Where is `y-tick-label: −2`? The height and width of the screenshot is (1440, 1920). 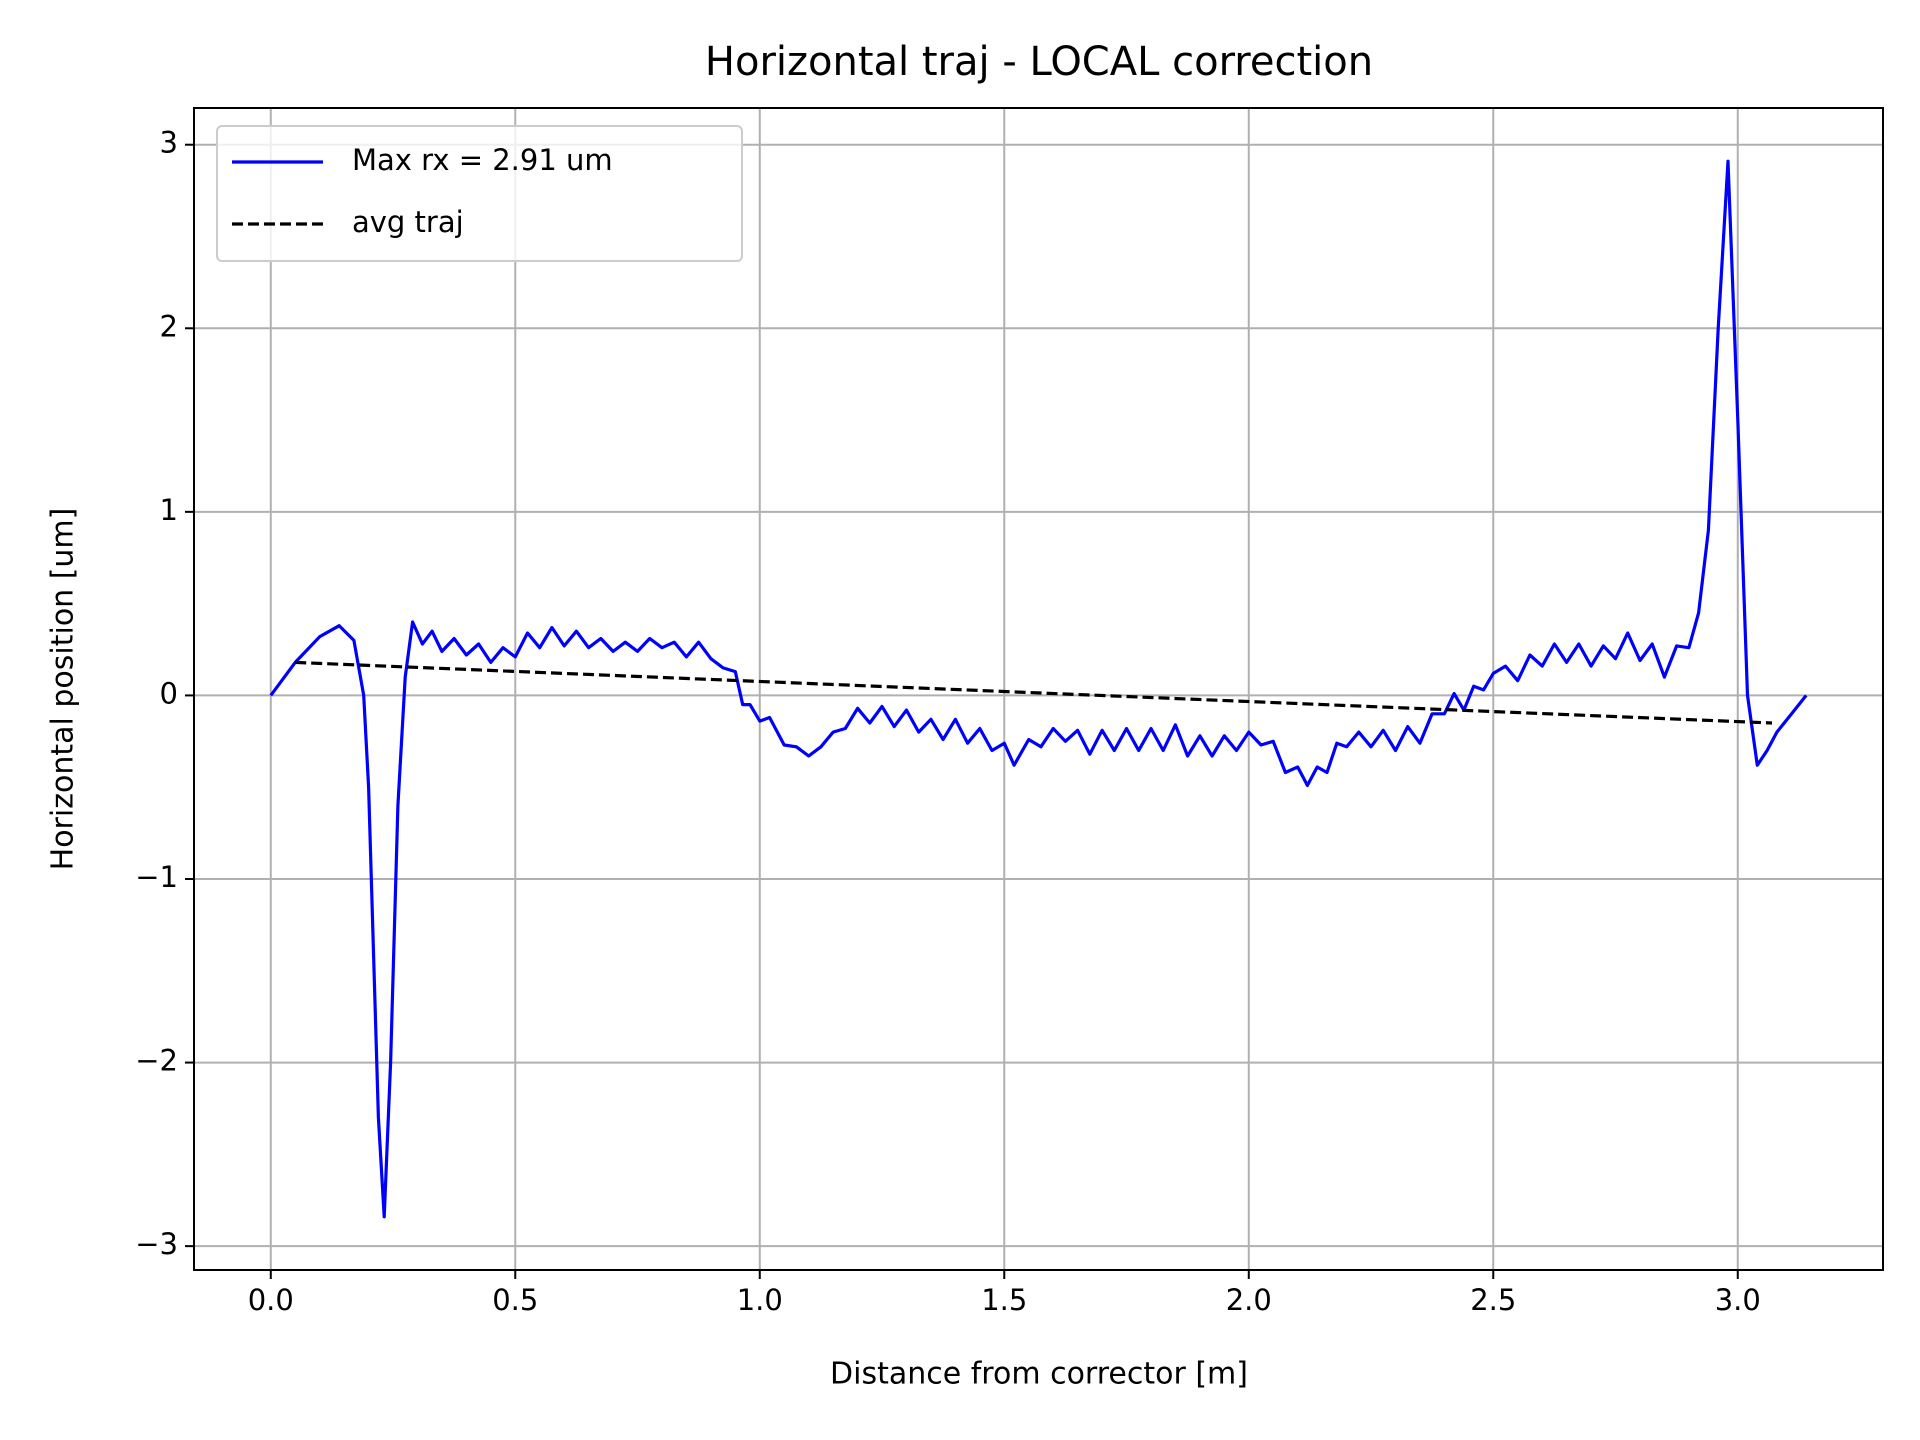 y-tick-label: −2 is located at coordinates (156, 1061).